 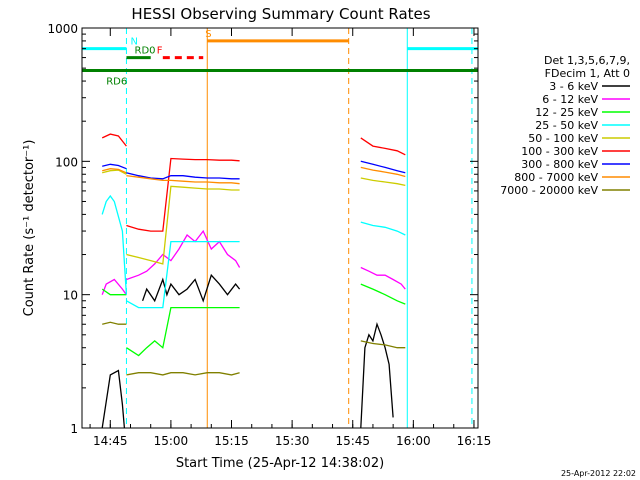 I want to click on legend-label-2: 12 - 25 keV, so click(x=566, y=112).